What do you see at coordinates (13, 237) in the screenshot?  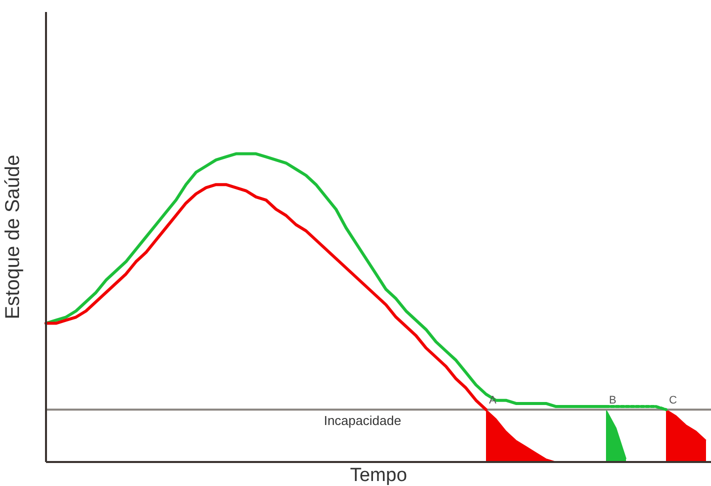 I see `y-axis-title: Estoque de Saúde` at bounding box center [13, 237].